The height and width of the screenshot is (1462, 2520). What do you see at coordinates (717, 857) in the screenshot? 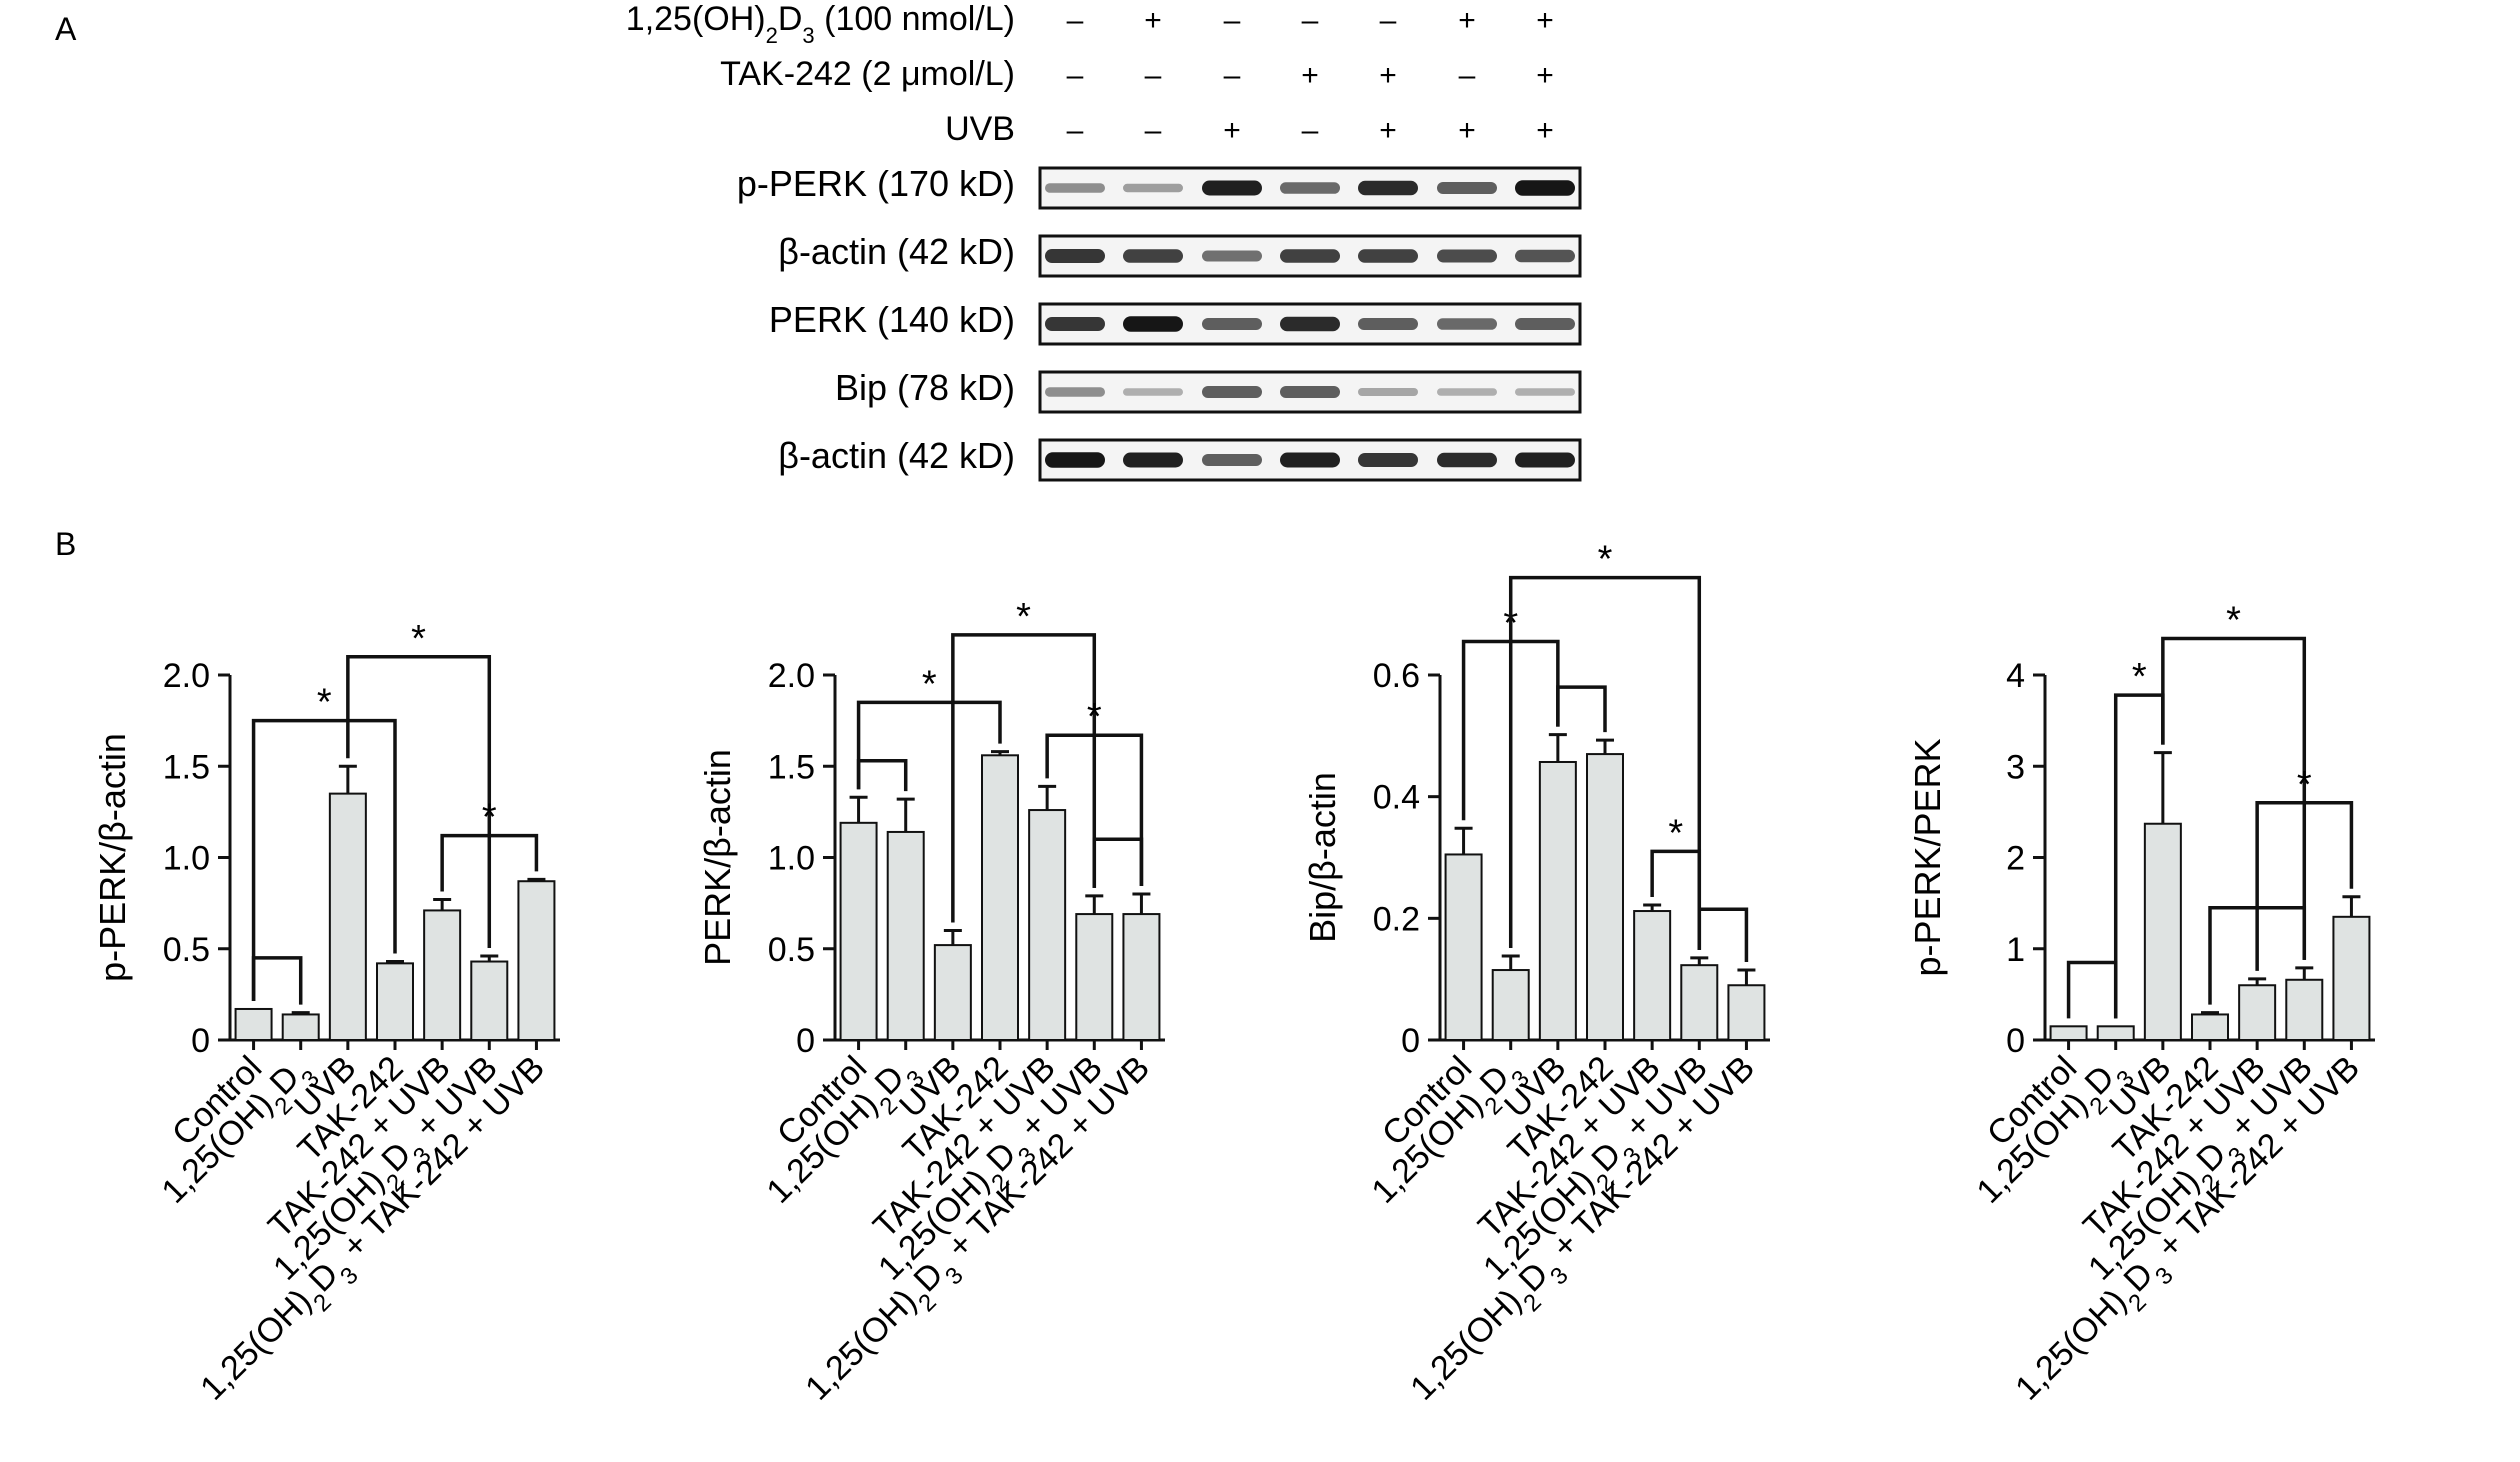
I see `y-axis-label: PERK/β-actin` at bounding box center [717, 857].